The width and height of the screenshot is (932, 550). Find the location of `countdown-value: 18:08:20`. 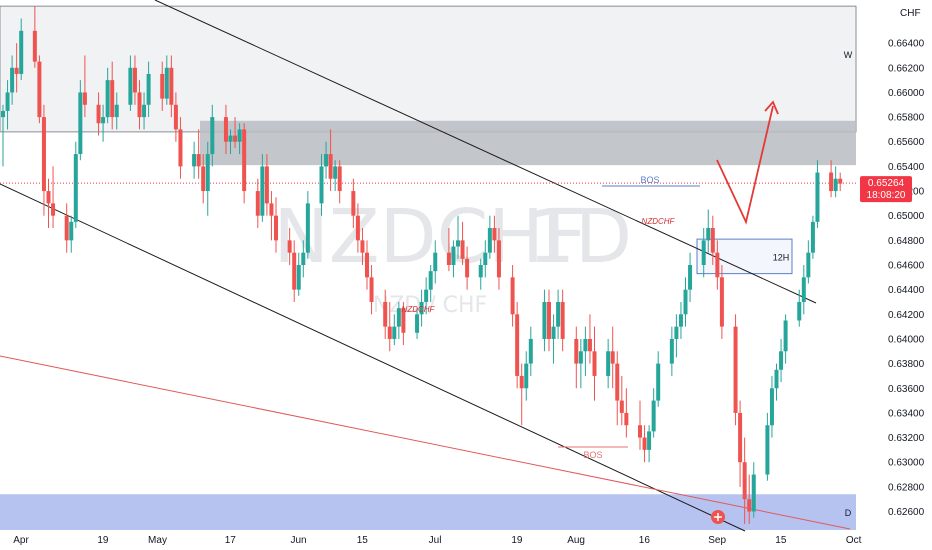

countdown-value: 18:08:20 is located at coordinates (886, 195).